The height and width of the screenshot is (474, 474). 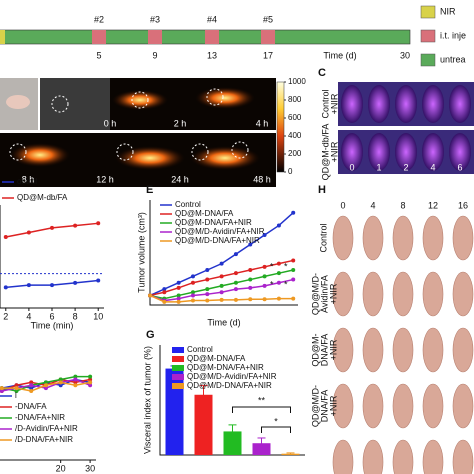 What do you see at coordinates (322, 73) in the screenshot?
I see `panel-label: C` at bounding box center [322, 73].